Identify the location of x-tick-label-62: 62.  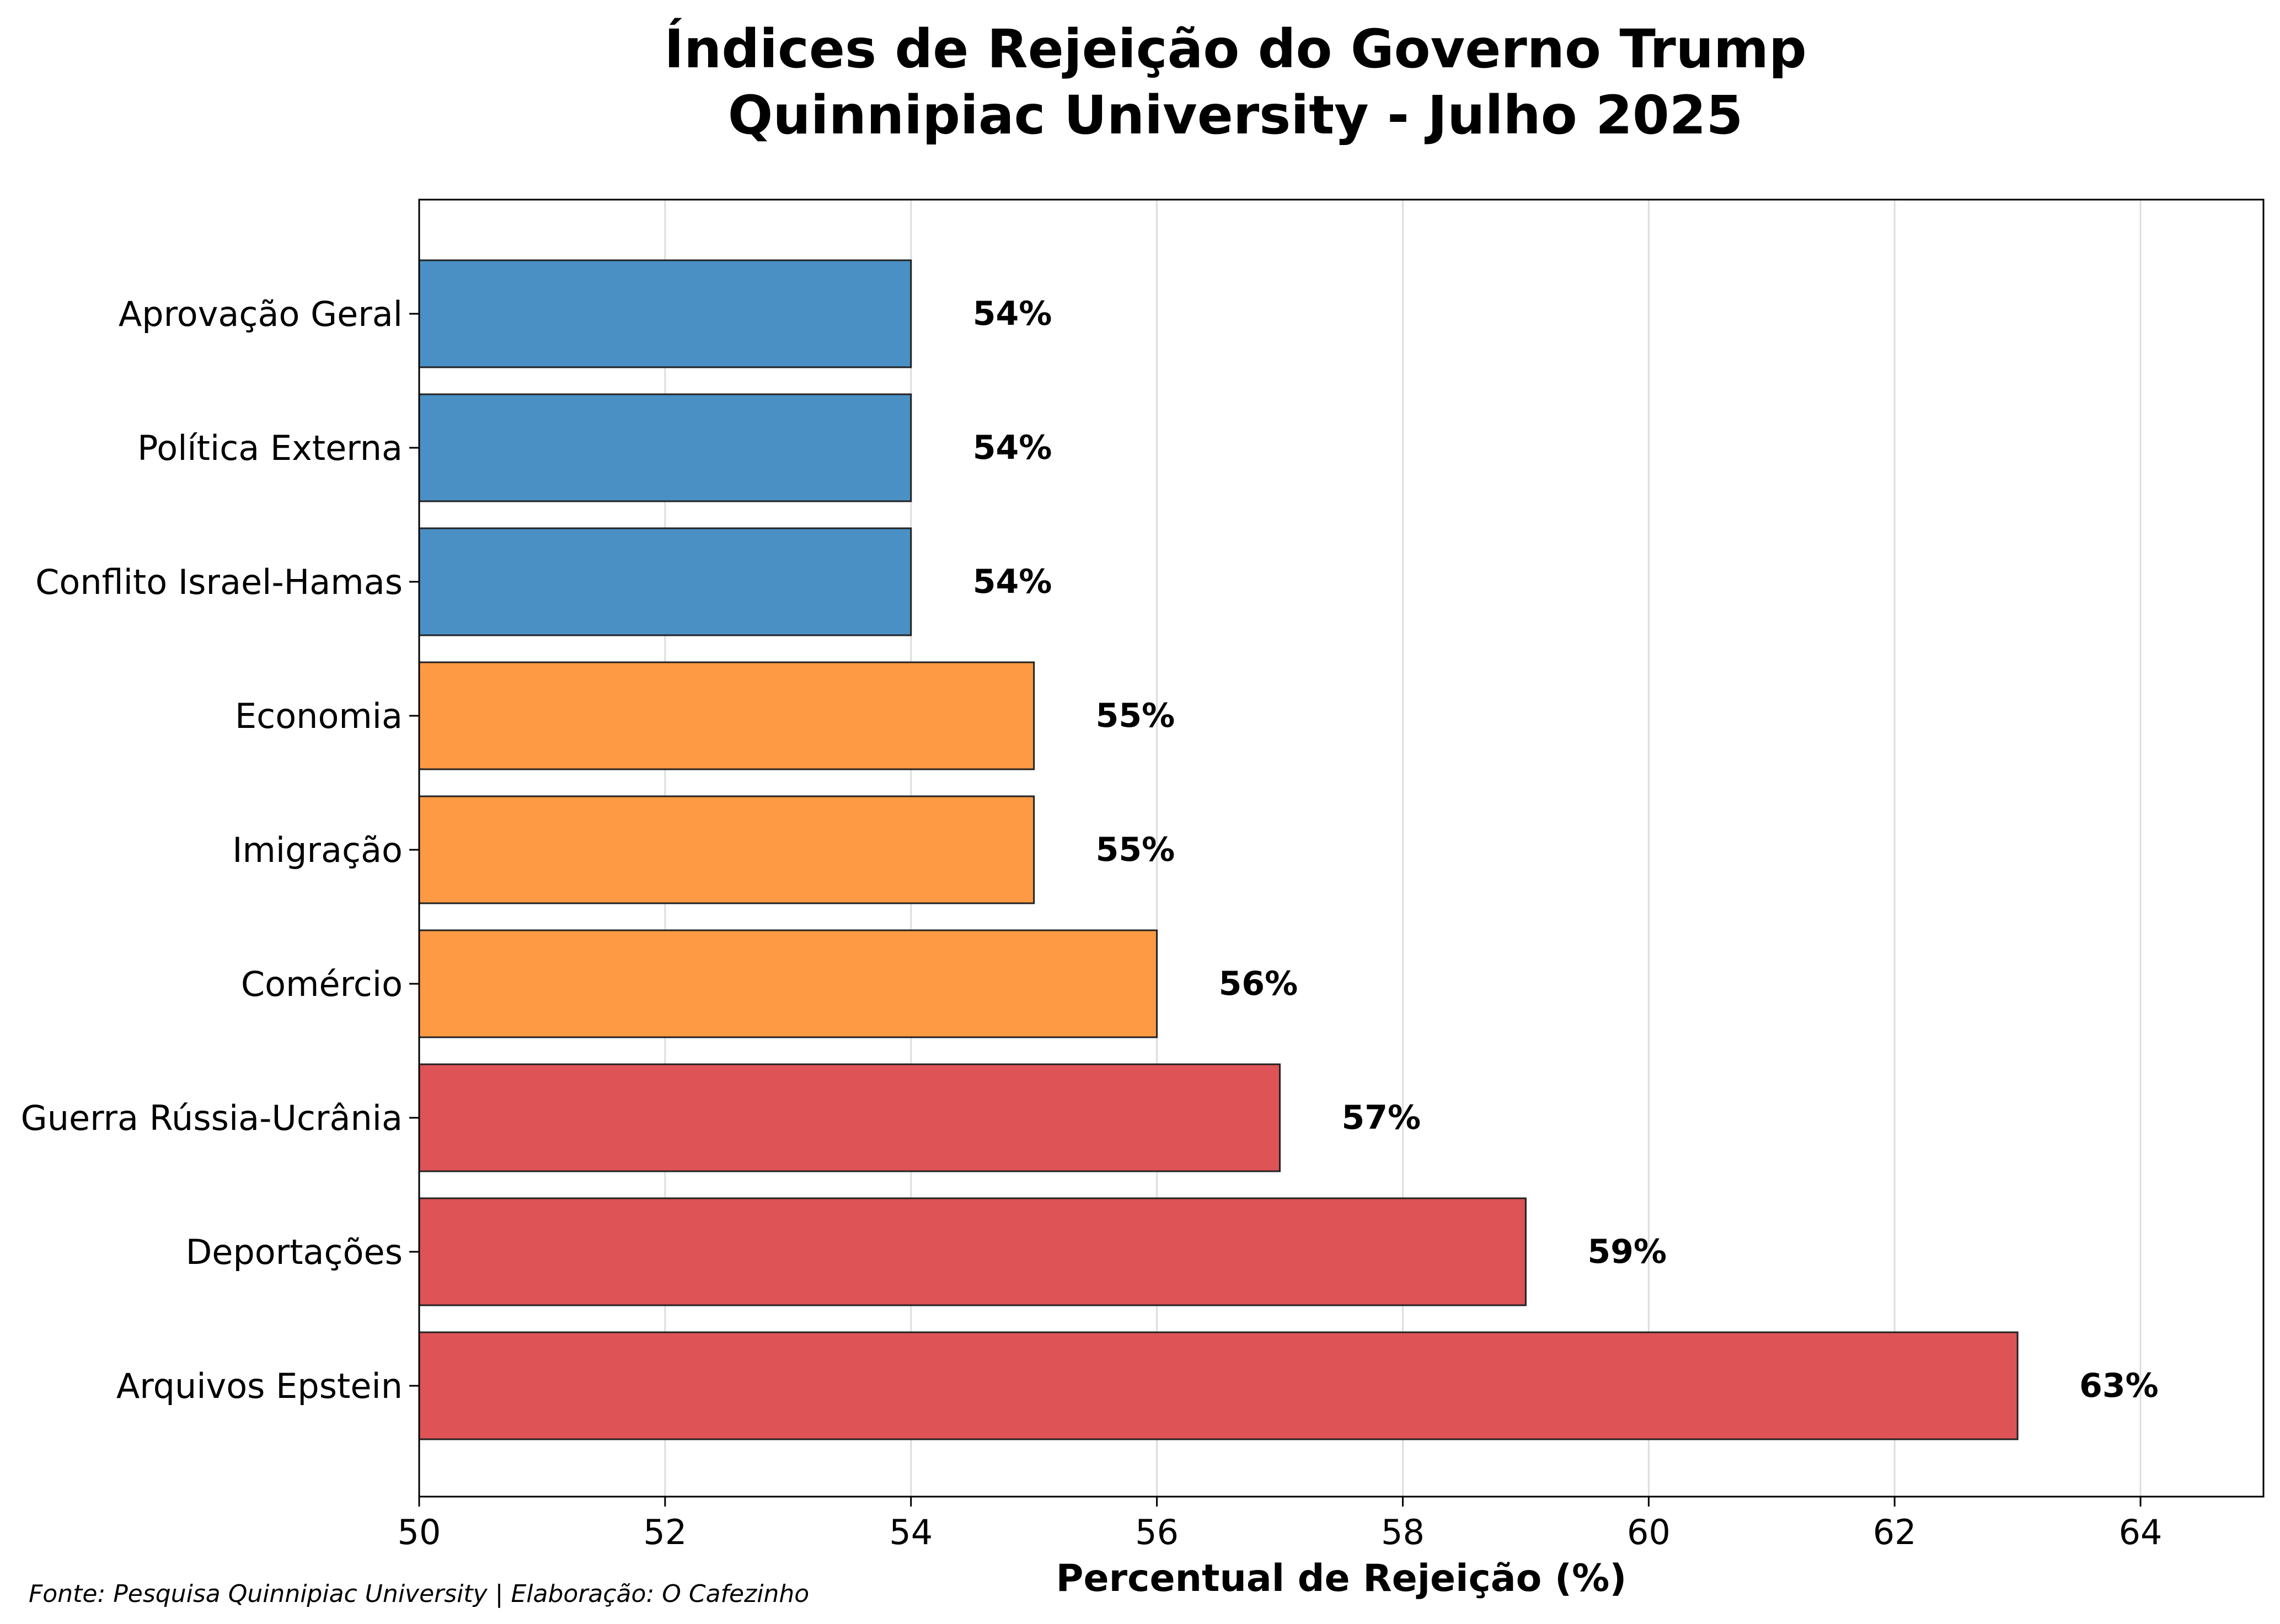
(1895, 1532).